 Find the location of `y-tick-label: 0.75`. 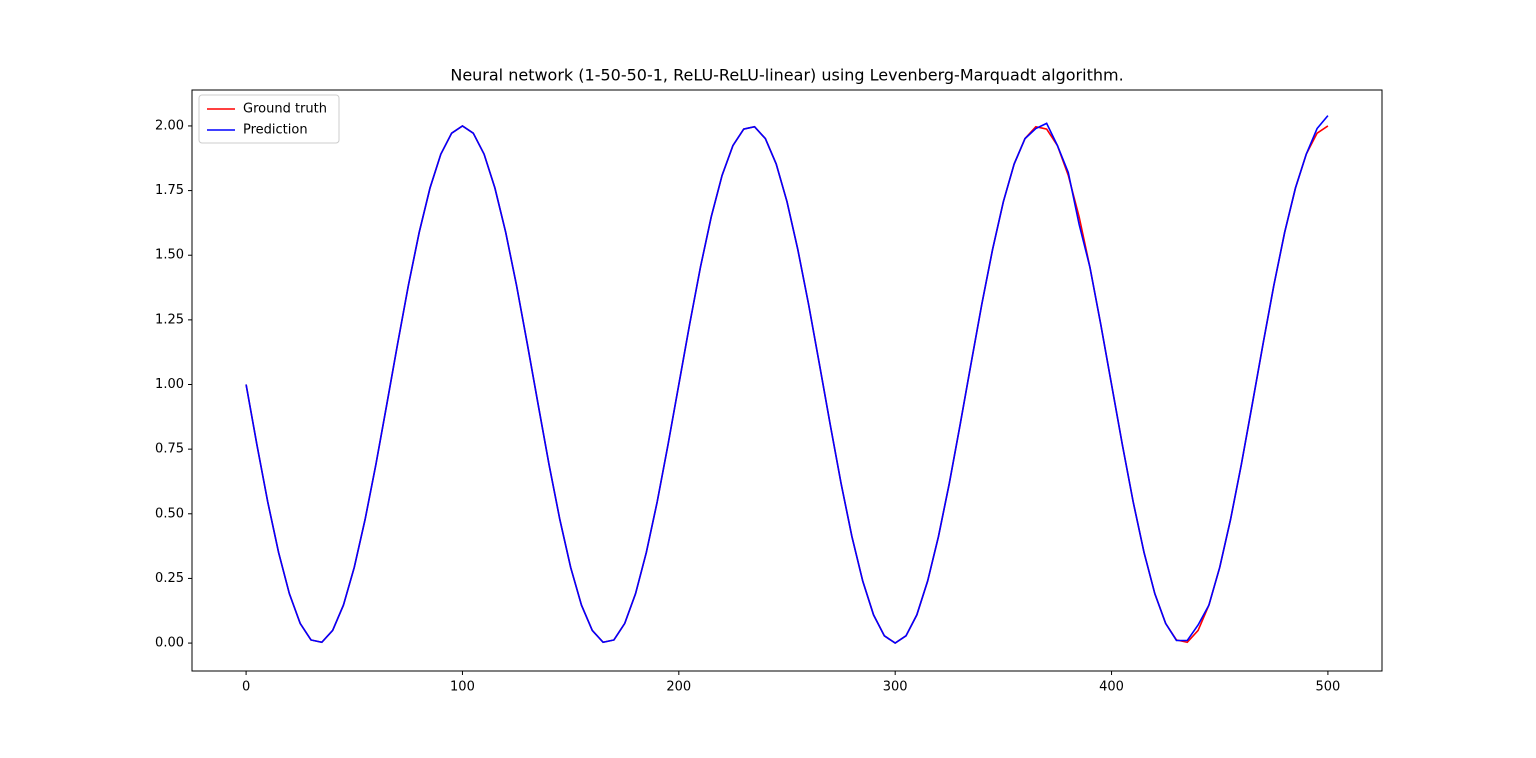

y-tick-label: 0.75 is located at coordinates (169, 449).